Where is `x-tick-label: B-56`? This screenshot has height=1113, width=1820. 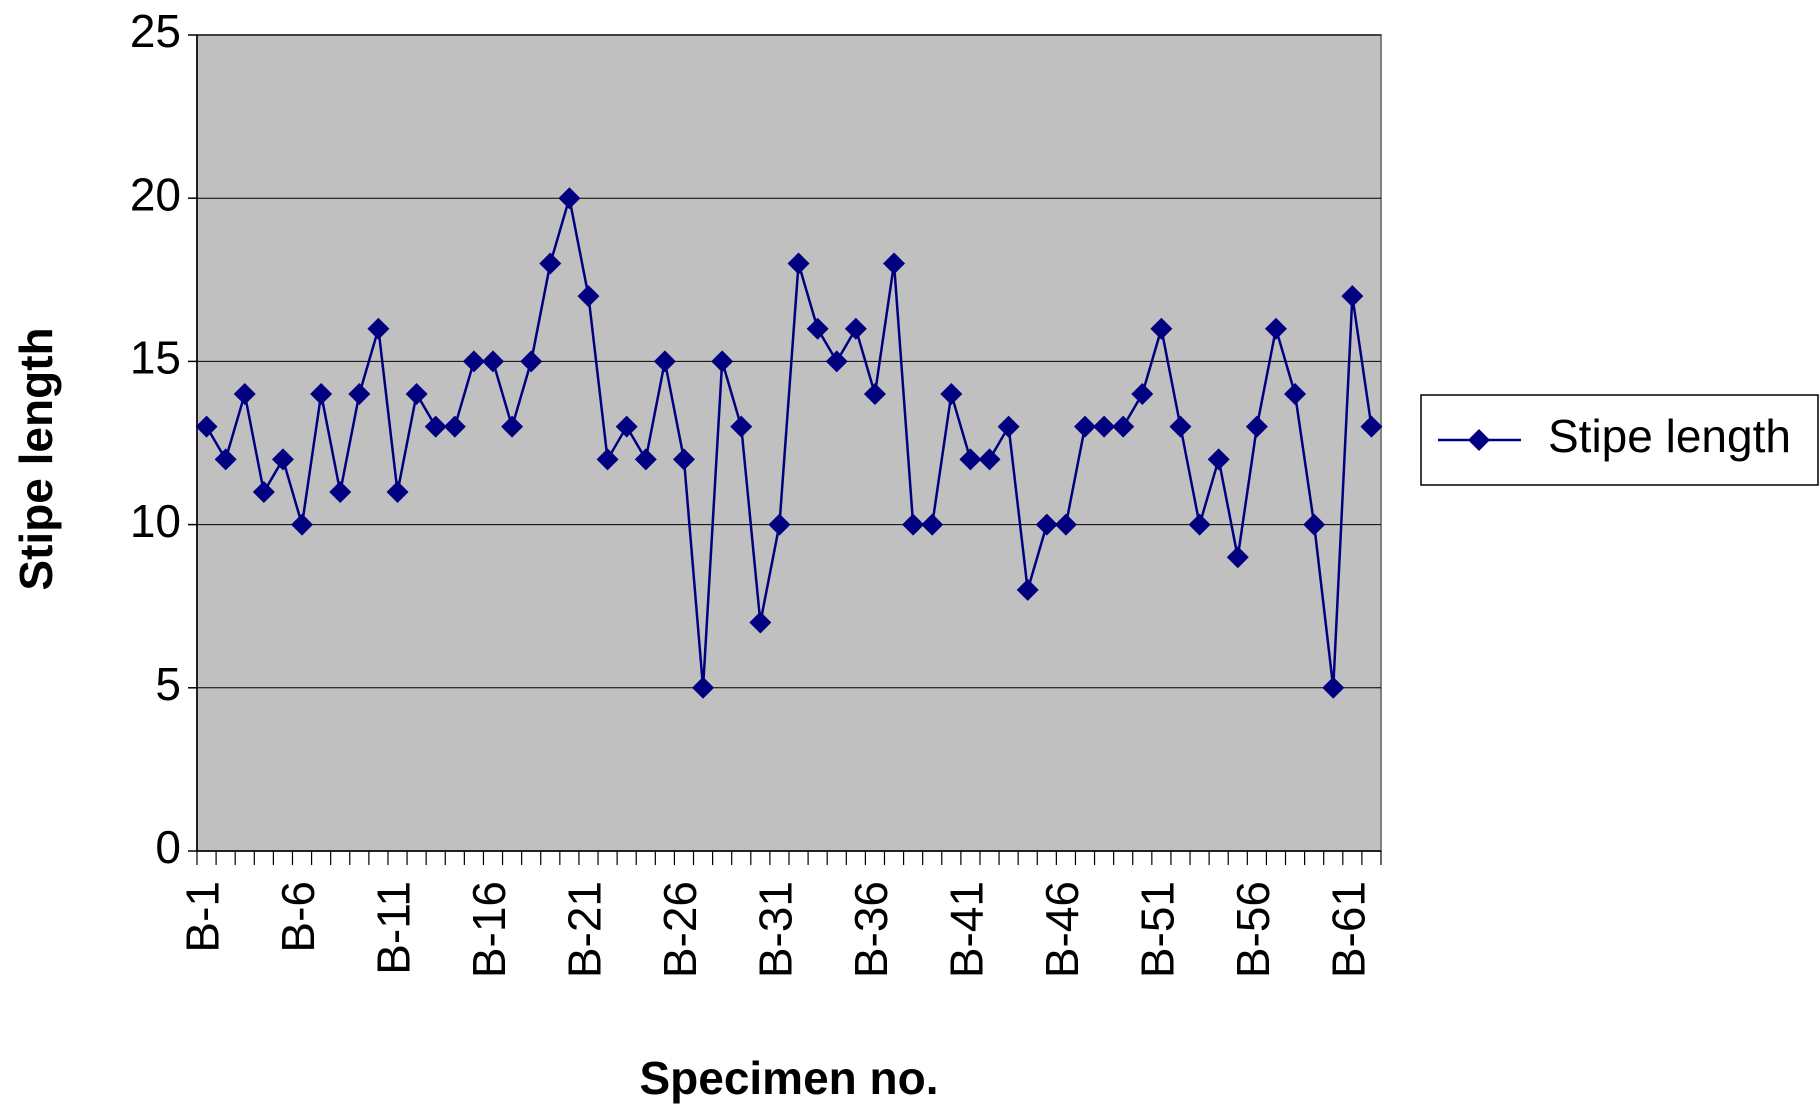
x-tick-label: B-56 is located at coordinates (1253, 929).